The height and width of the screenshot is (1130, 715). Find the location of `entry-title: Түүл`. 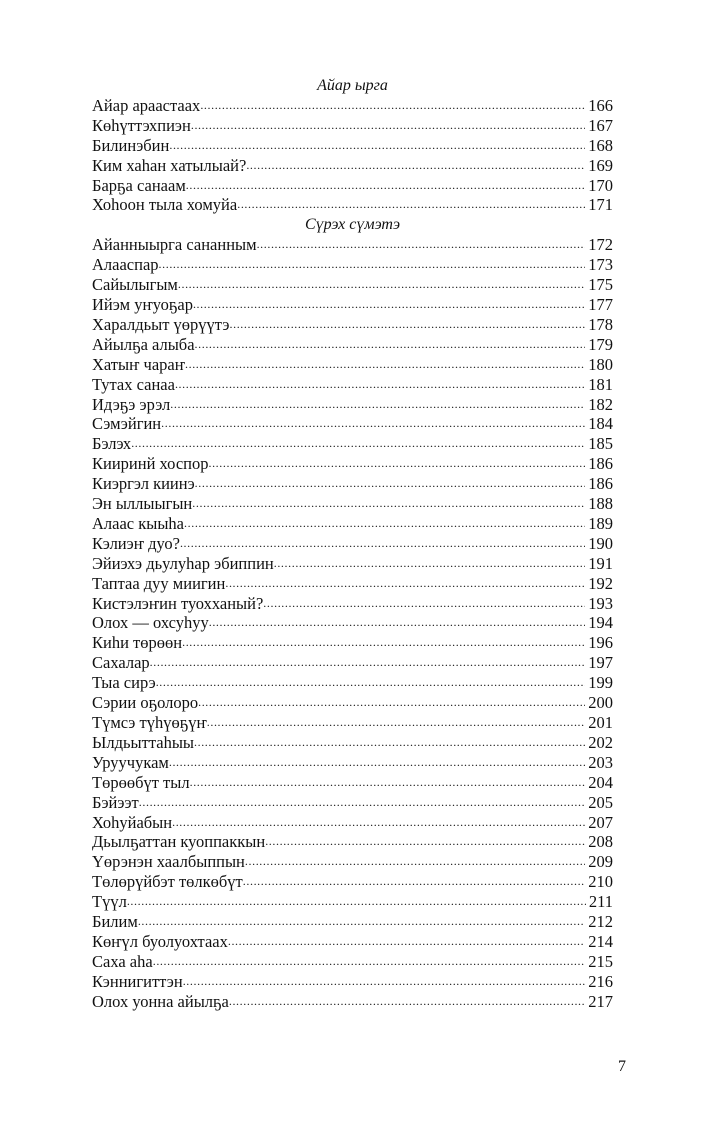

entry-title: Түүл is located at coordinates (109, 902).